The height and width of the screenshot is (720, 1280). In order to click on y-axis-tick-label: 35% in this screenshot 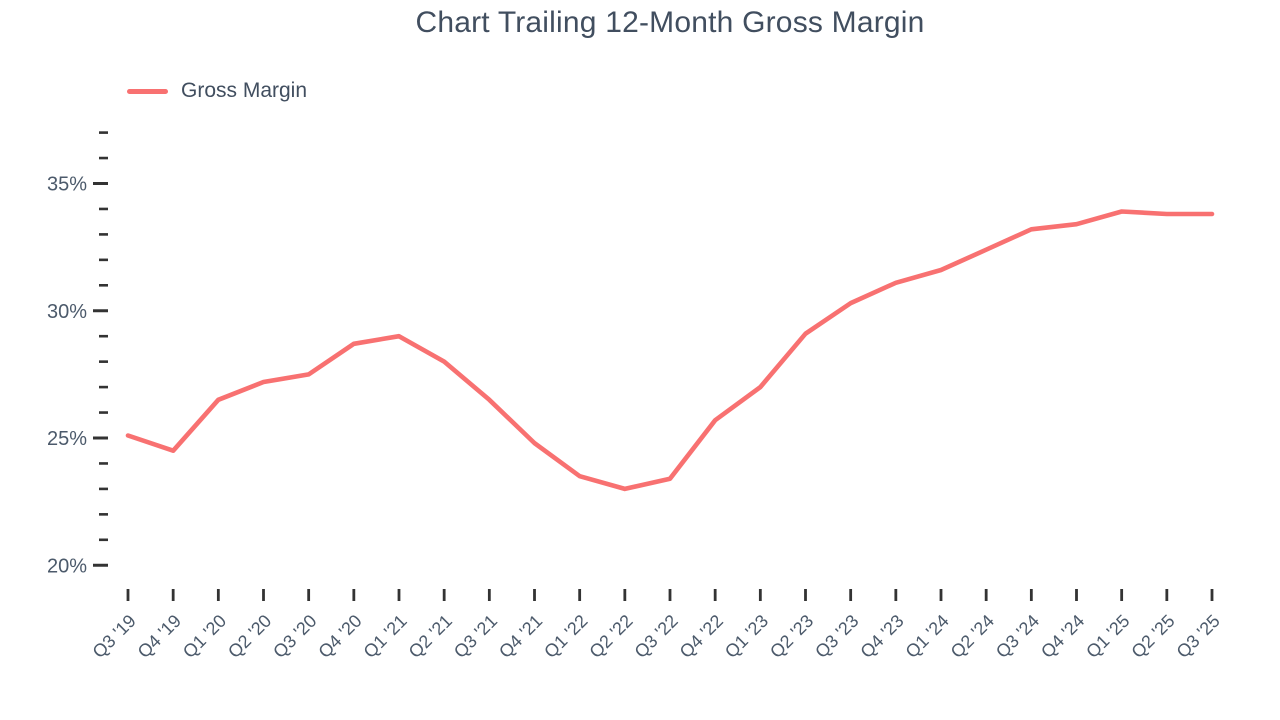, I will do `click(67, 185)`.